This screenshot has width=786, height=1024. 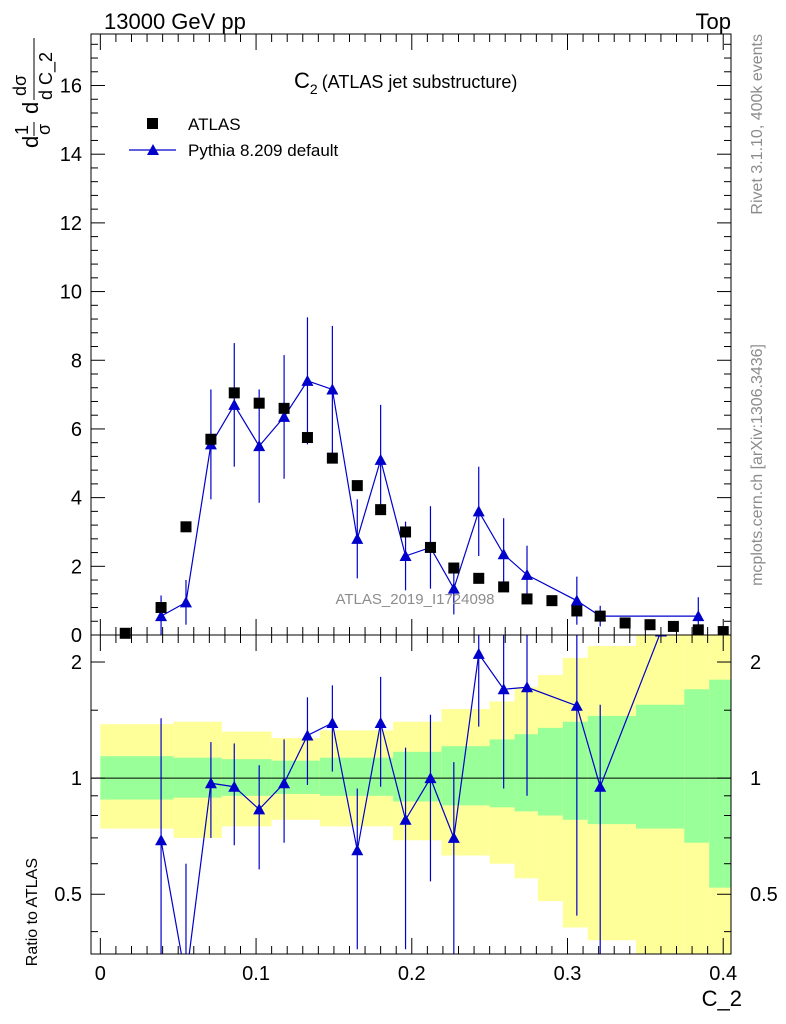 I want to click on y-label-dsigma: dσ, so click(x=20, y=85).